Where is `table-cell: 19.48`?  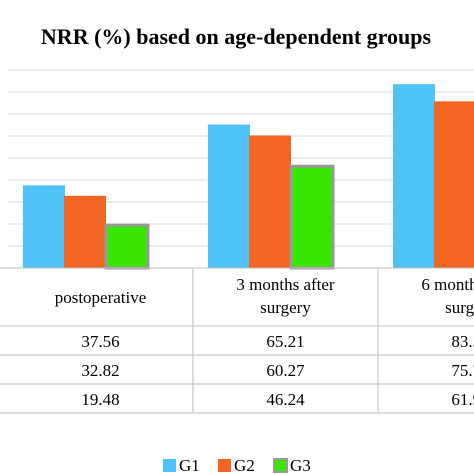 table-cell: 19.48 is located at coordinates (100, 399).